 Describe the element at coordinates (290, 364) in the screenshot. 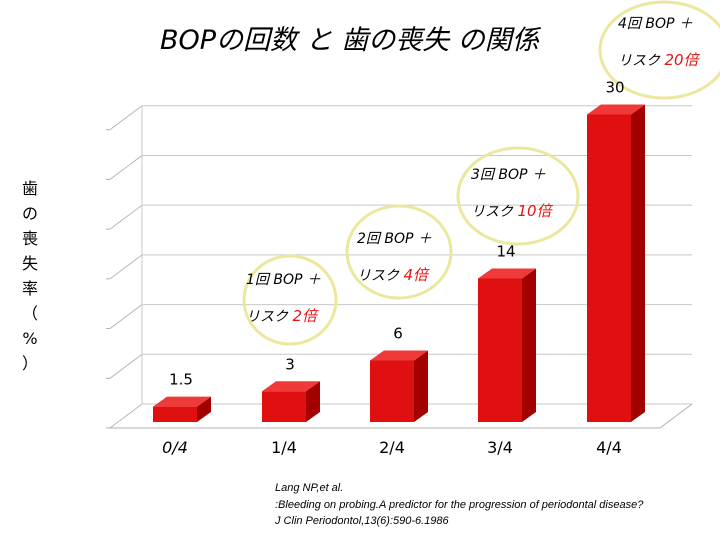

I see `data-label: 3` at that location.